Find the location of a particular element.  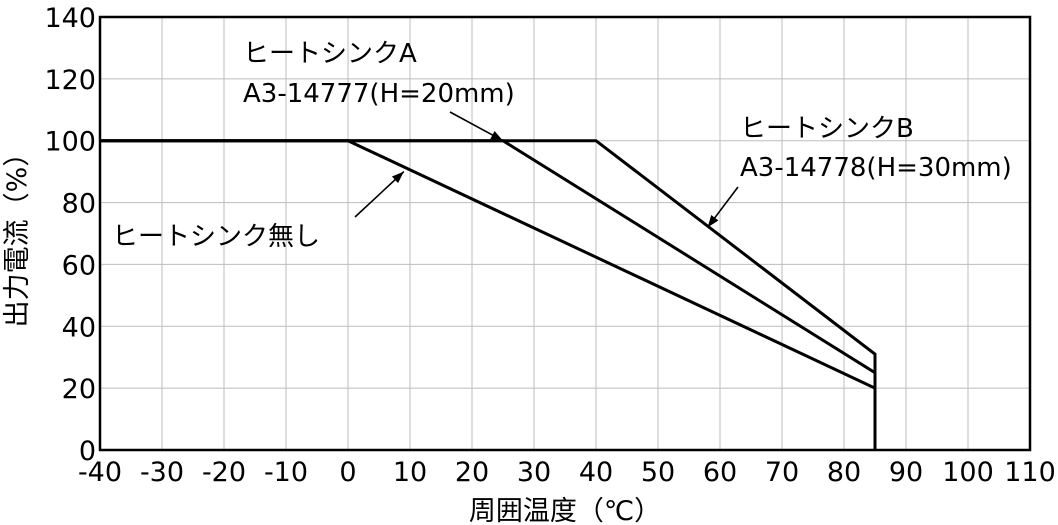

x-tick-label: 20 is located at coordinates (472, 472).